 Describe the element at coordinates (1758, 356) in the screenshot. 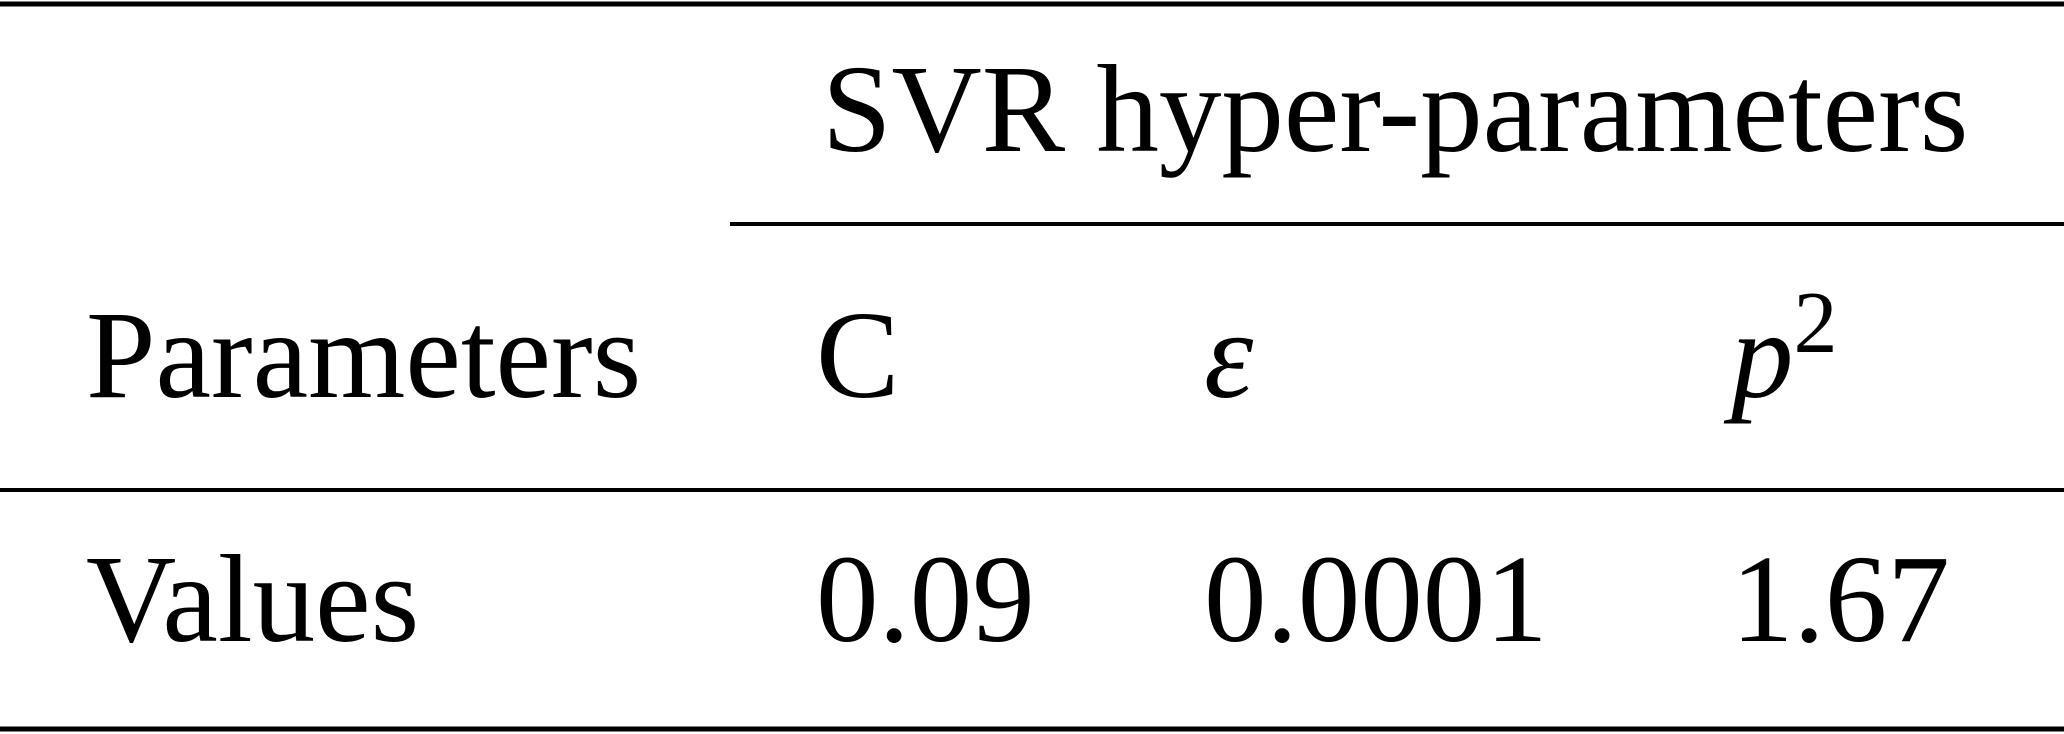

I see `column-header-base: p` at that location.